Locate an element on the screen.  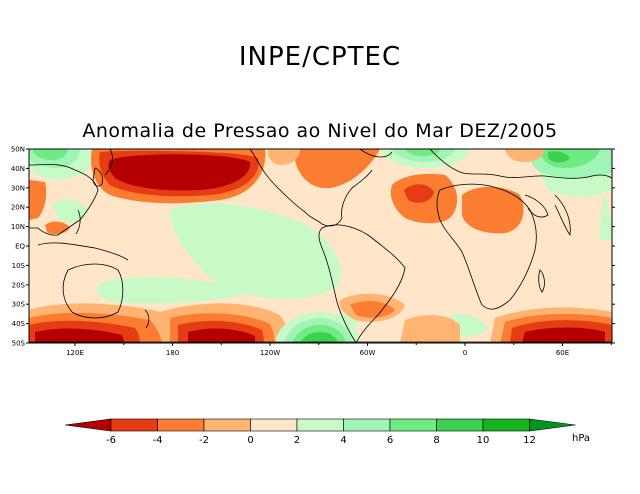
longitude-labels: 120E 180 120W 60W 0 60E is located at coordinates (317, 353).